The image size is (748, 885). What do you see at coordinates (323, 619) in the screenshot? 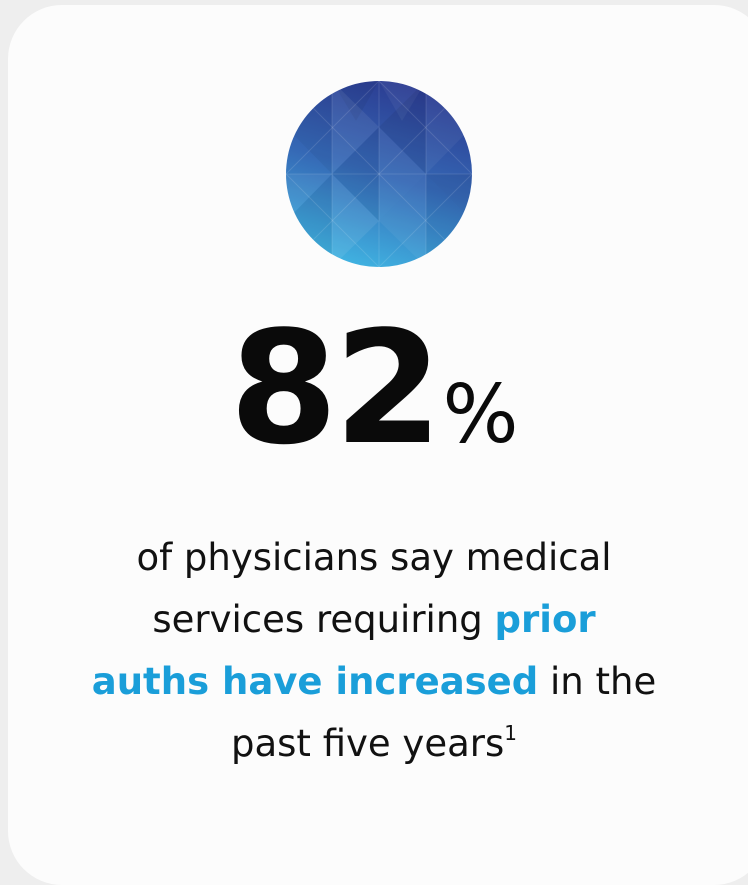
I see `description-line-2: services requiring` at bounding box center [323, 619].